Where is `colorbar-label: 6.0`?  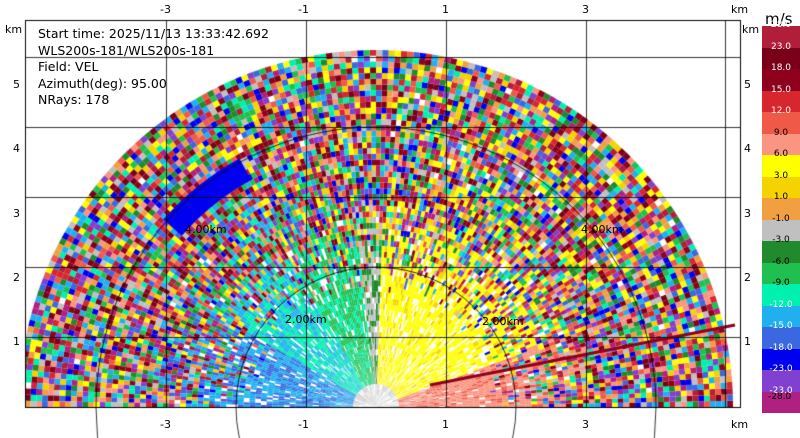
colorbar-label: 6.0 is located at coordinates (781, 154).